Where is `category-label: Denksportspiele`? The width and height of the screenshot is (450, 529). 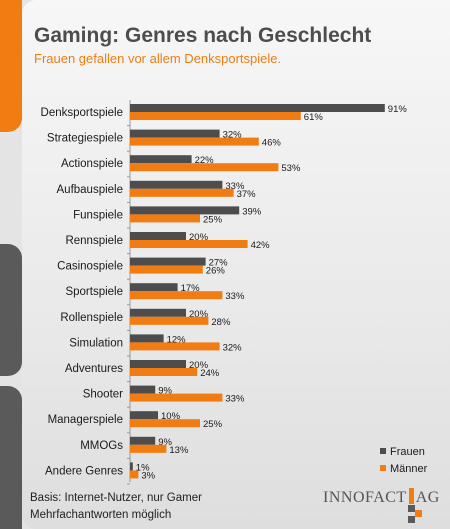
category-label: Denksportspiele is located at coordinates (82, 113).